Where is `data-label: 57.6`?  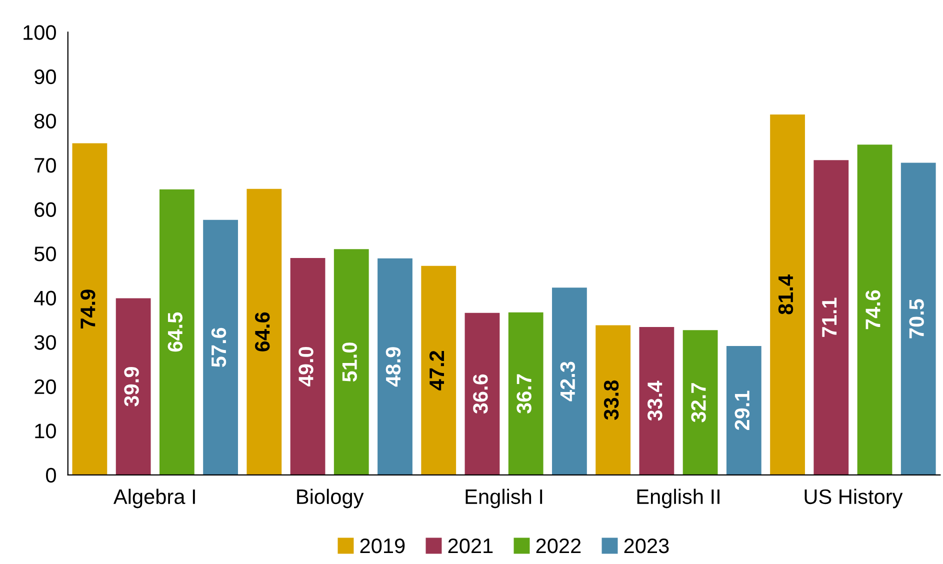
data-label: 57.6 is located at coordinates (218, 348).